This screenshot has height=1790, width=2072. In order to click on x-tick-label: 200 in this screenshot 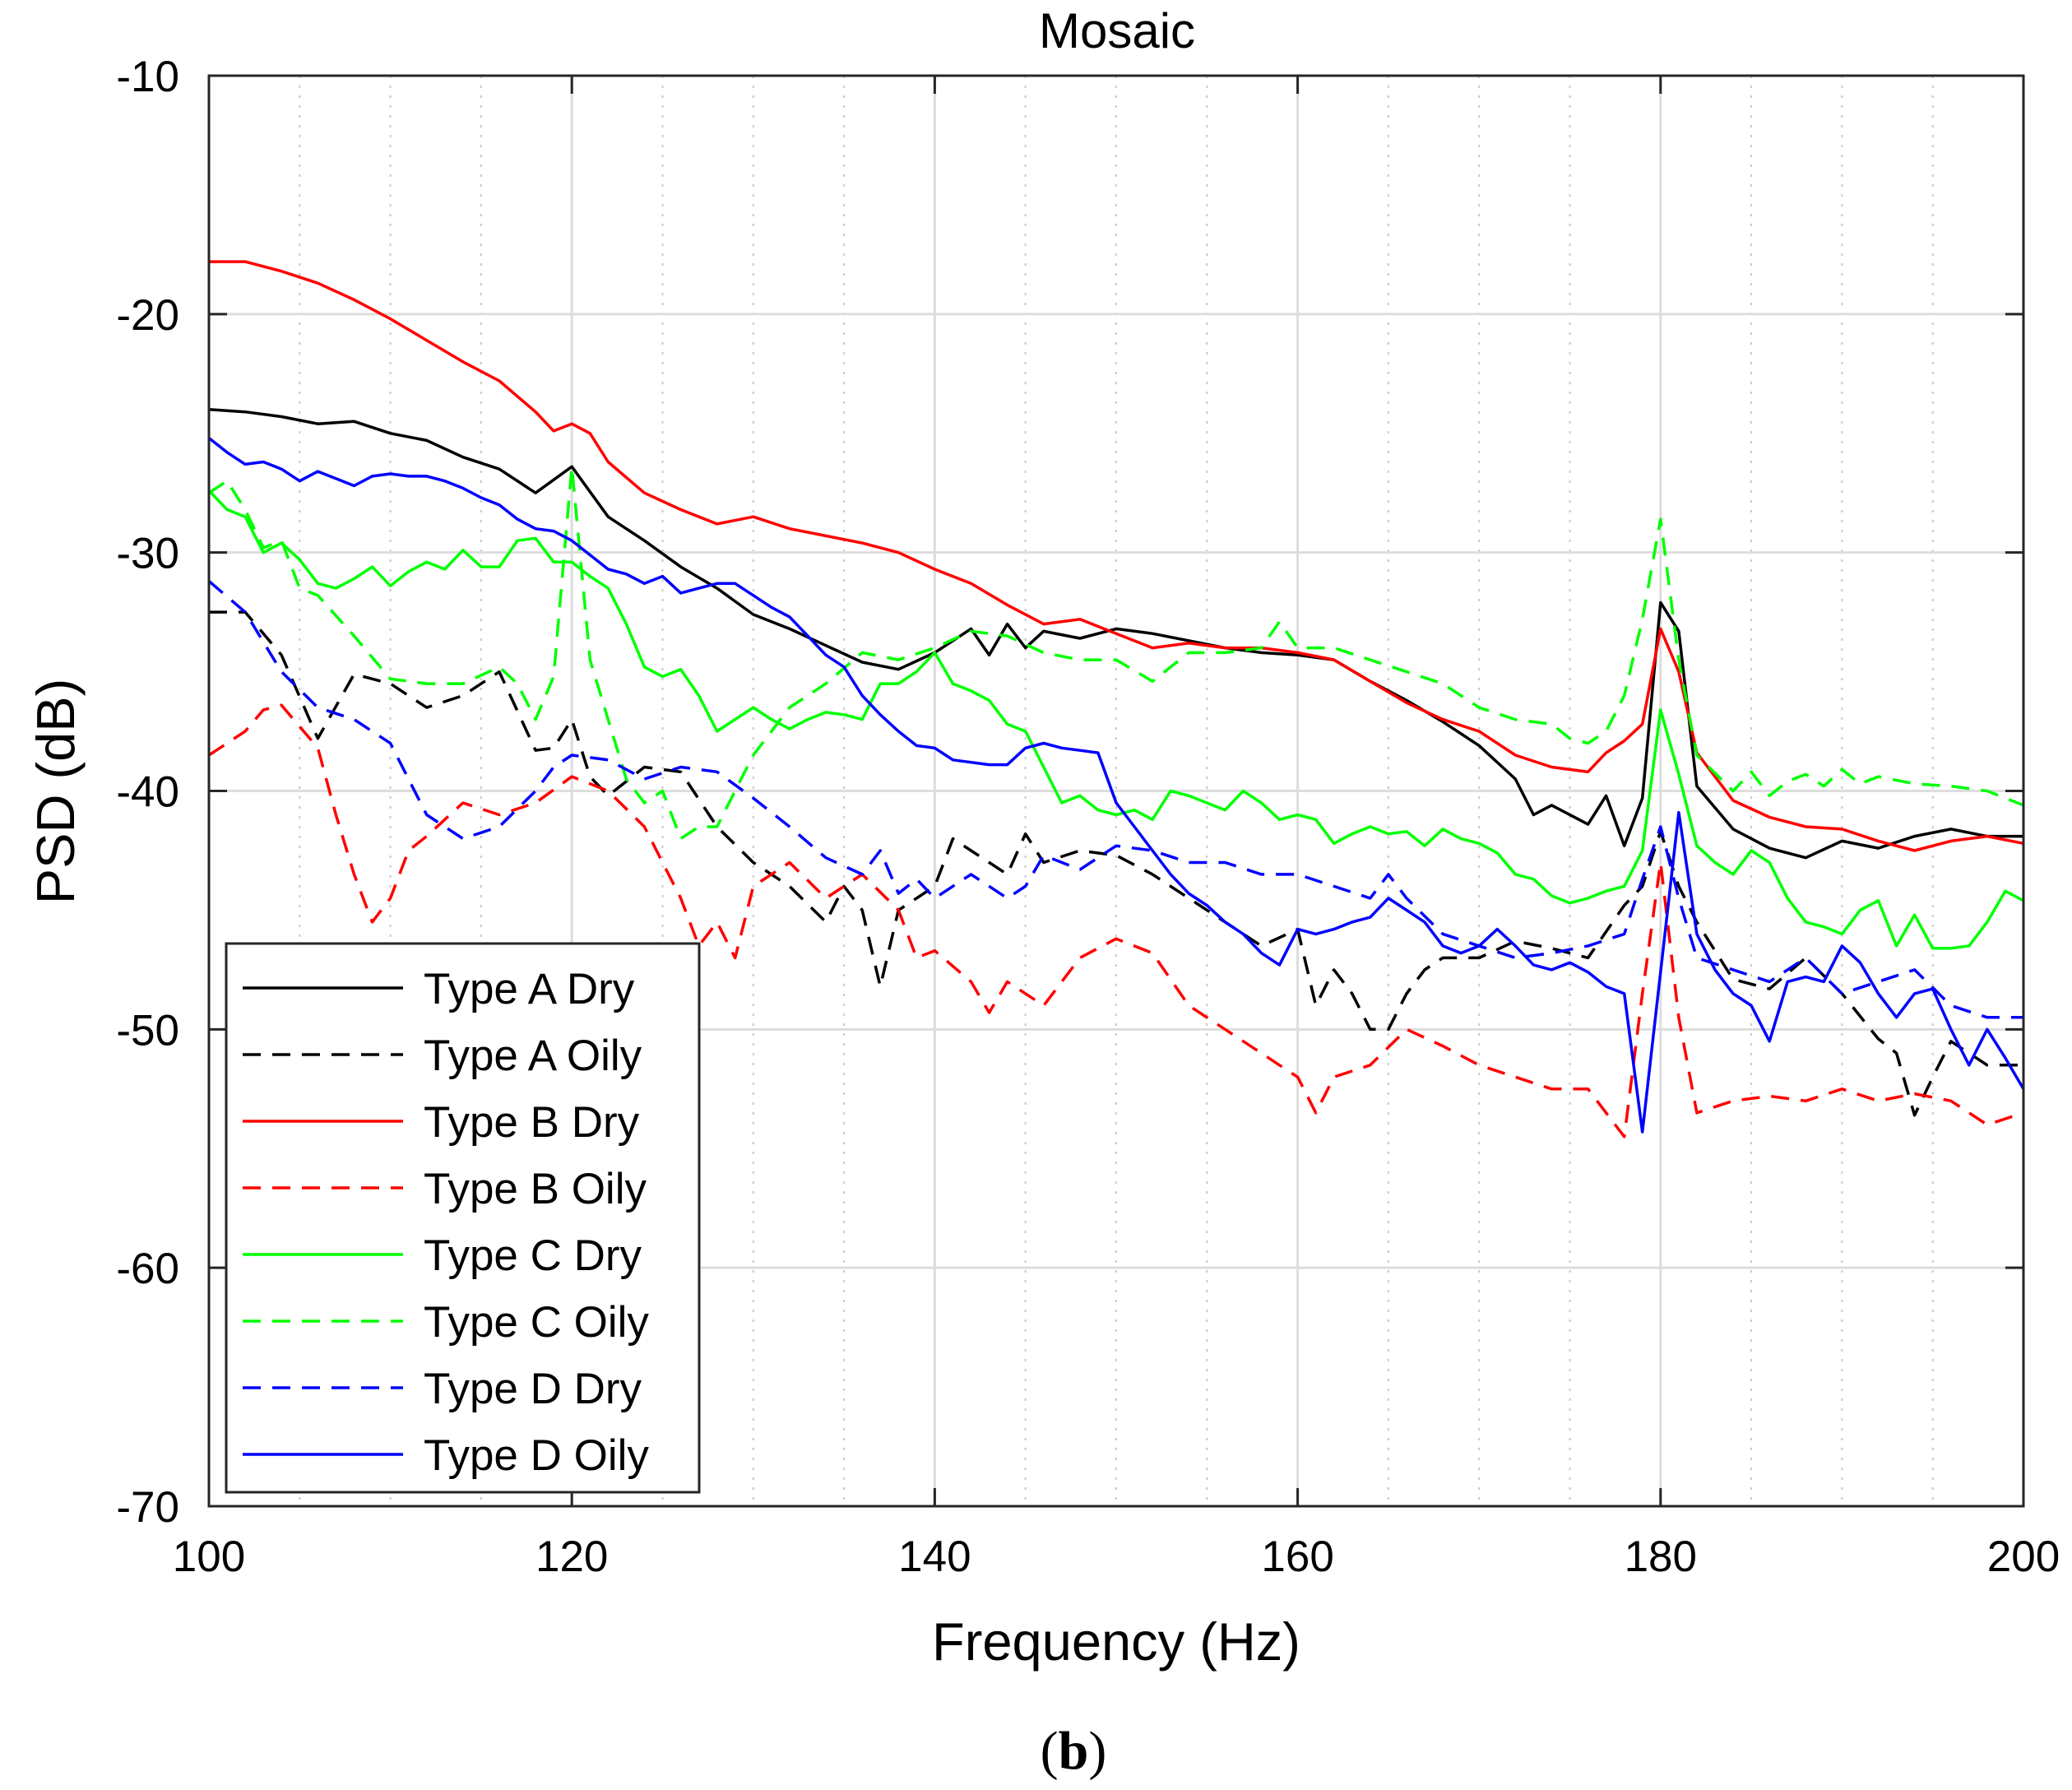, I will do `click(2023, 1557)`.